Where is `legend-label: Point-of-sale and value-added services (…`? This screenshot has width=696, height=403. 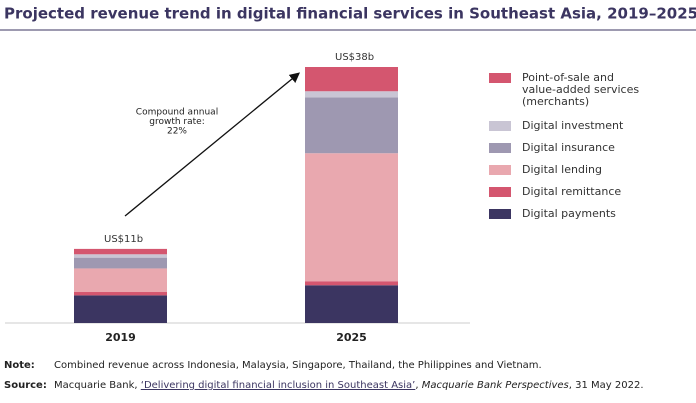
legend-label: Point-of-sale and value-added services (… is located at coordinates (581, 89).